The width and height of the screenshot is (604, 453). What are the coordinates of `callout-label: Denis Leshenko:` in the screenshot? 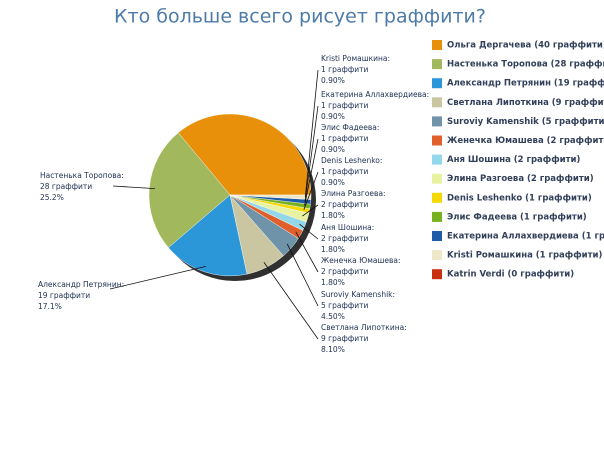 It's located at (351, 160).